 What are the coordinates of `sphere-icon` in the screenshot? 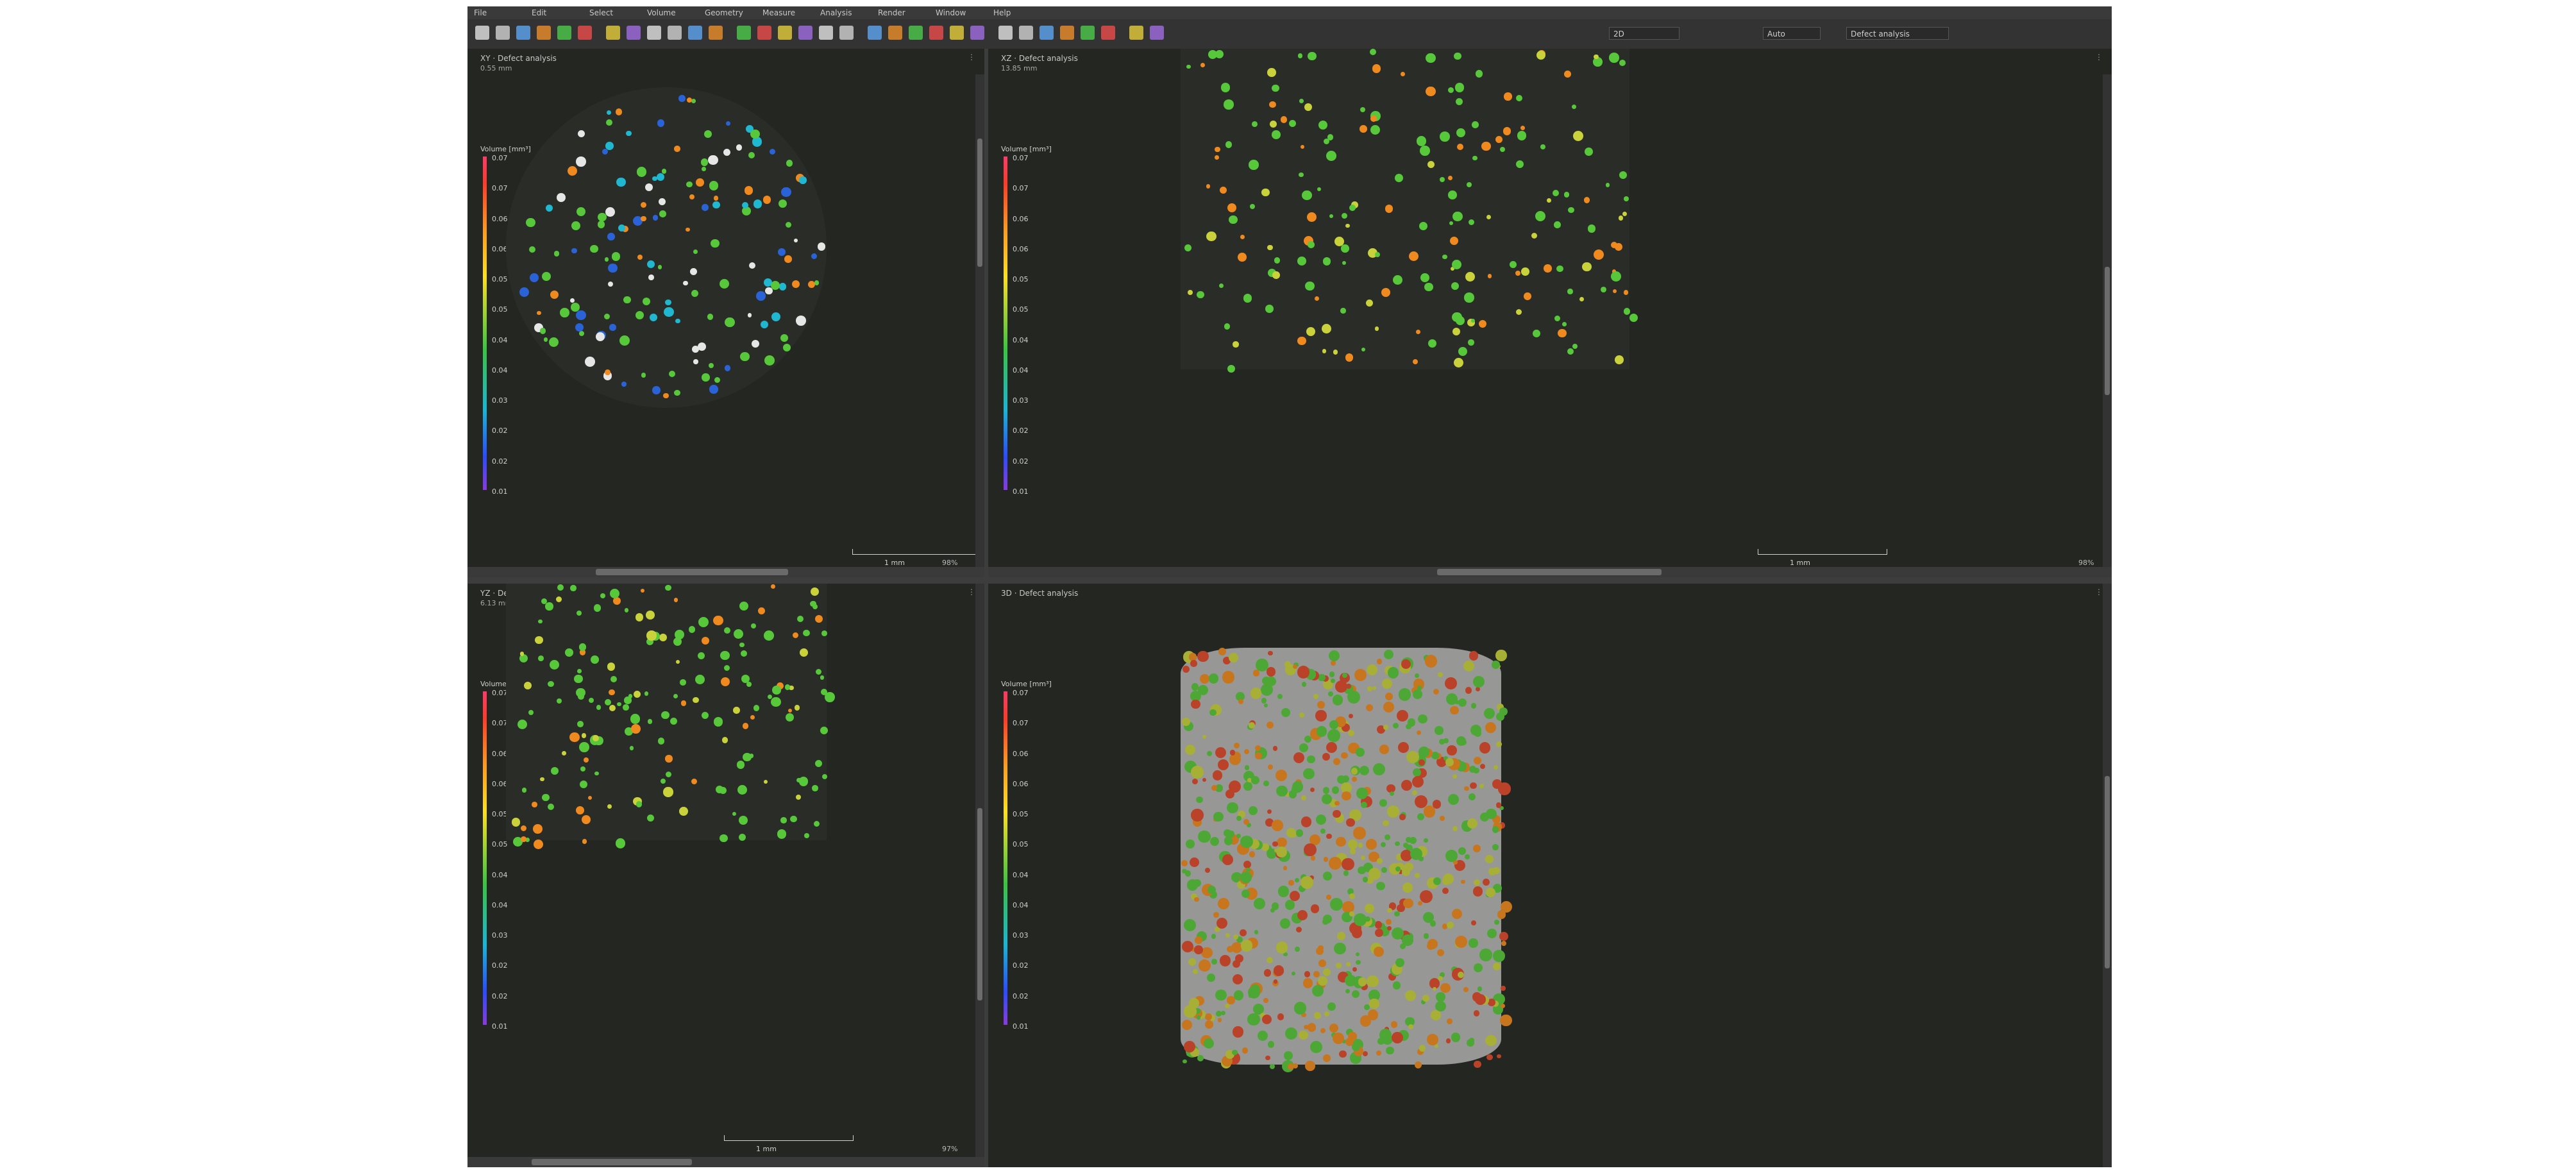 It's located at (875, 33).